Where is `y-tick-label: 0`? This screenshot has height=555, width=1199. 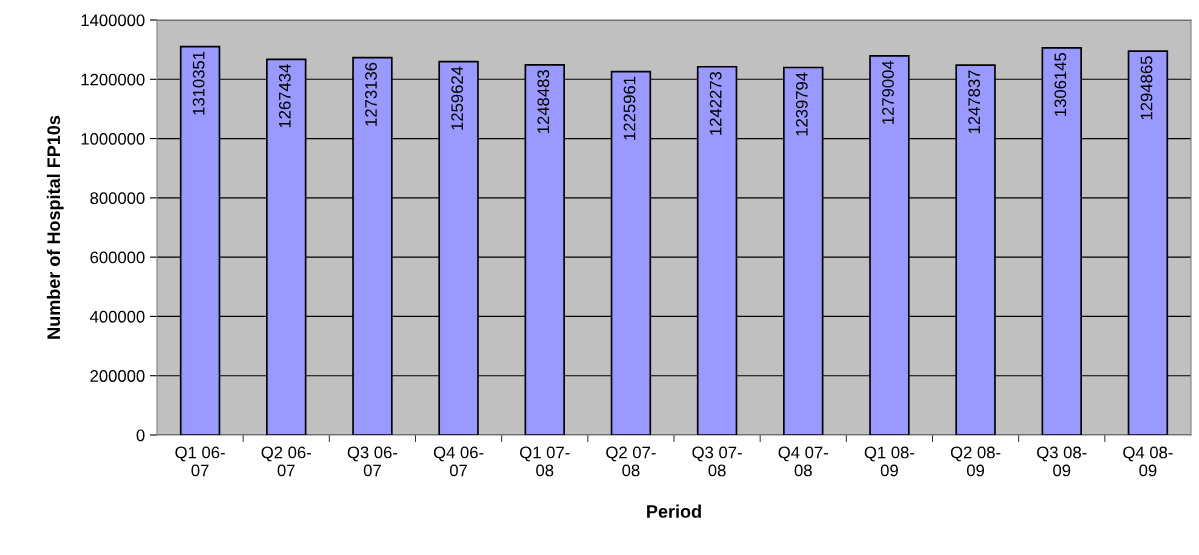 y-tick-label: 0 is located at coordinates (140, 435).